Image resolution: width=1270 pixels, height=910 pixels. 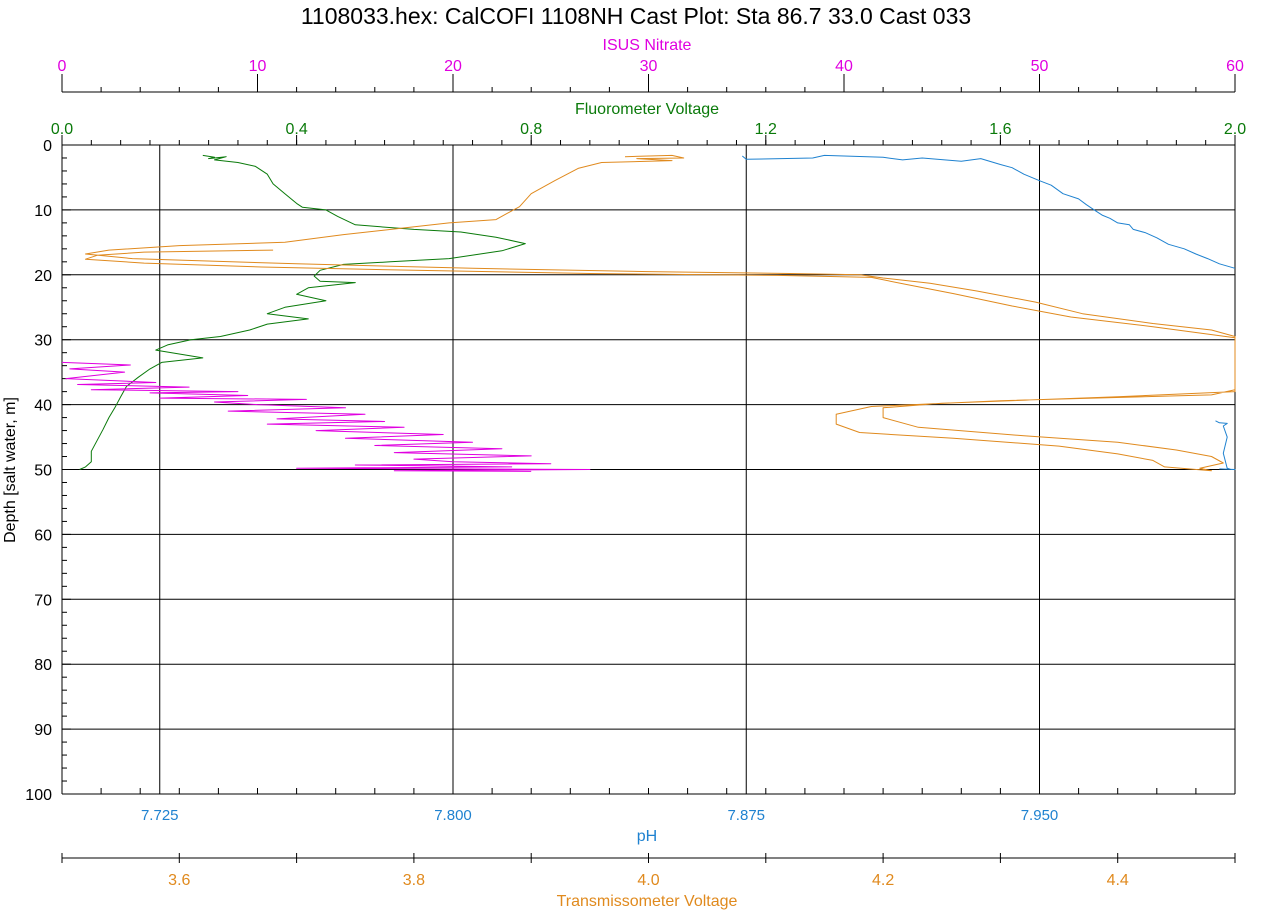 What do you see at coordinates (647, 45) in the screenshot?
I see `nitrate-axis-label: ISUS Nitrate` at bounding box center [647, 45].